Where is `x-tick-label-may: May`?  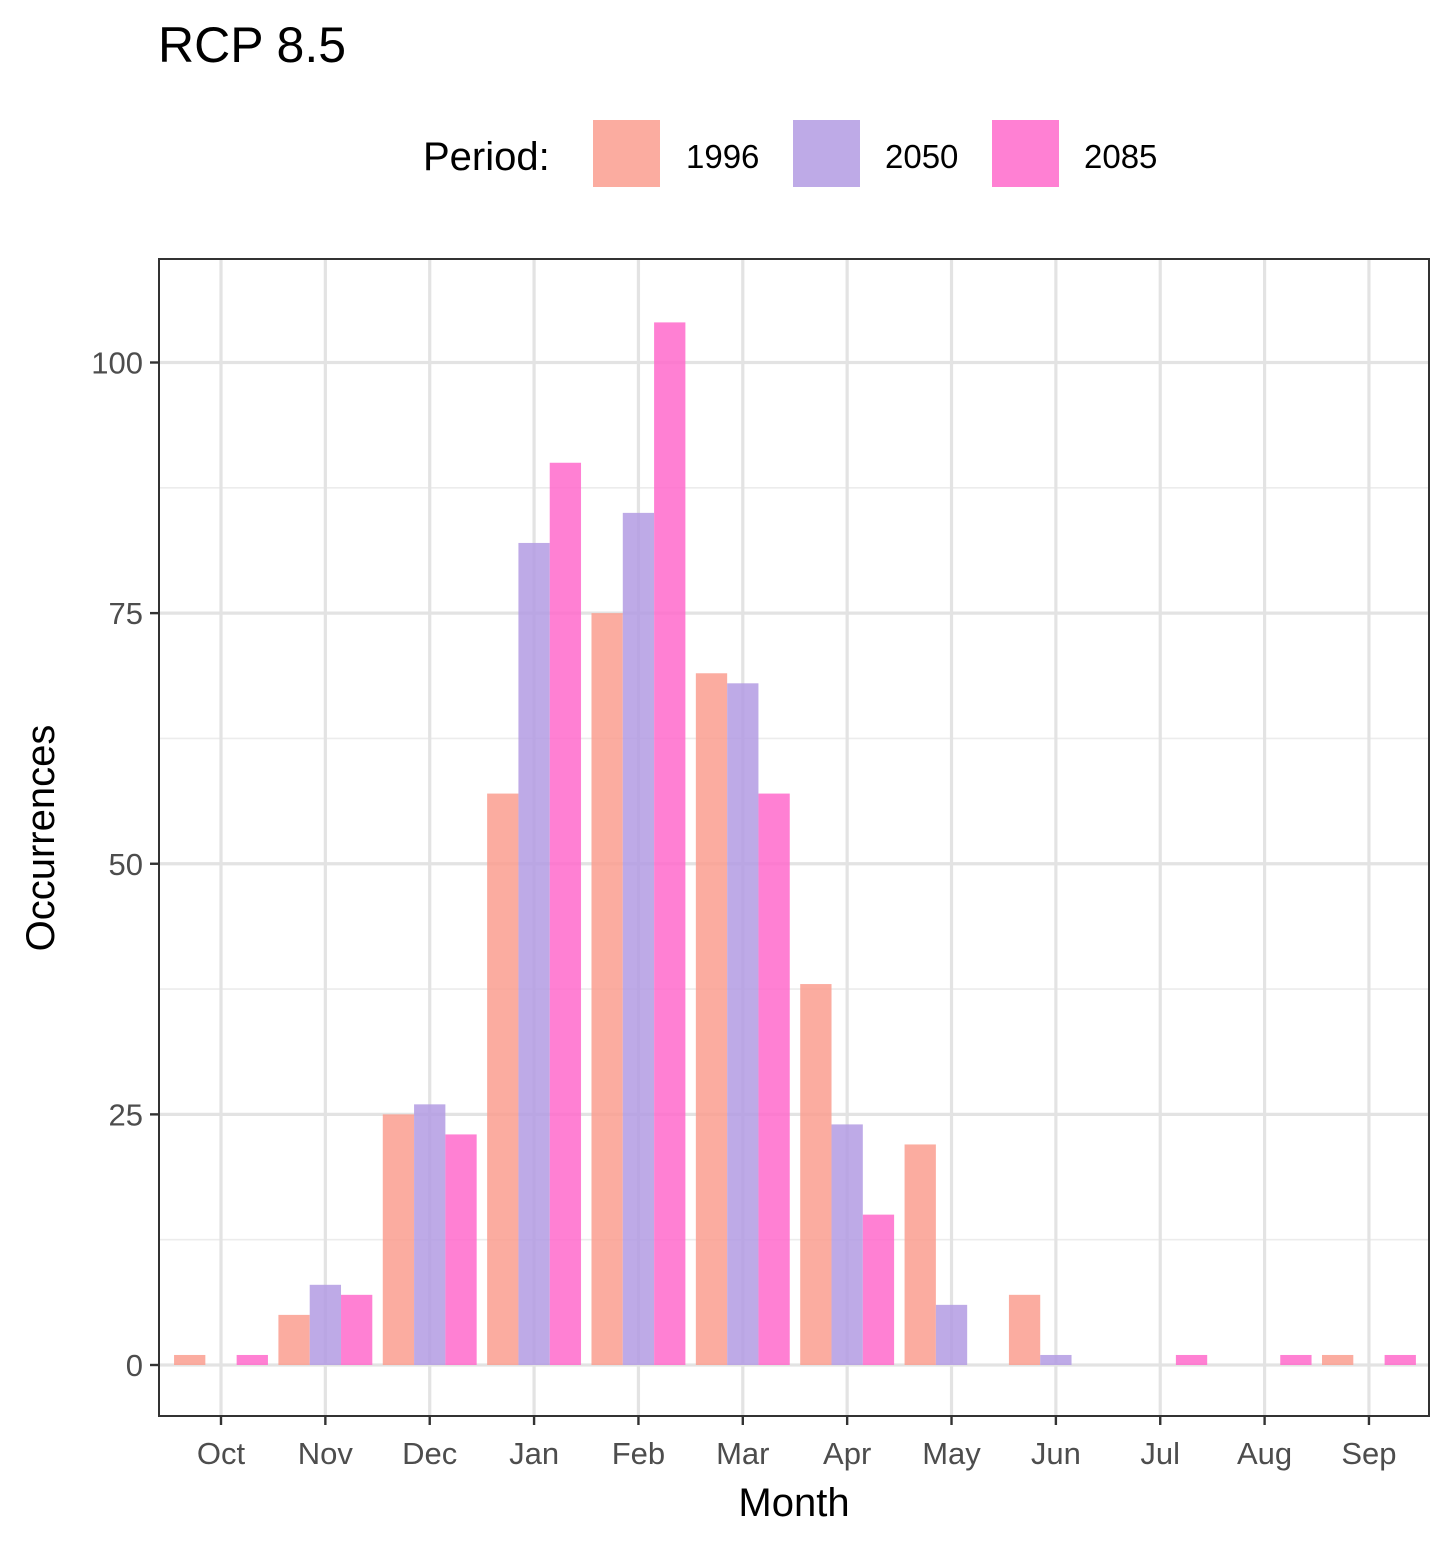
x-tick-label-may: May is located at coordinates (951, 1453).